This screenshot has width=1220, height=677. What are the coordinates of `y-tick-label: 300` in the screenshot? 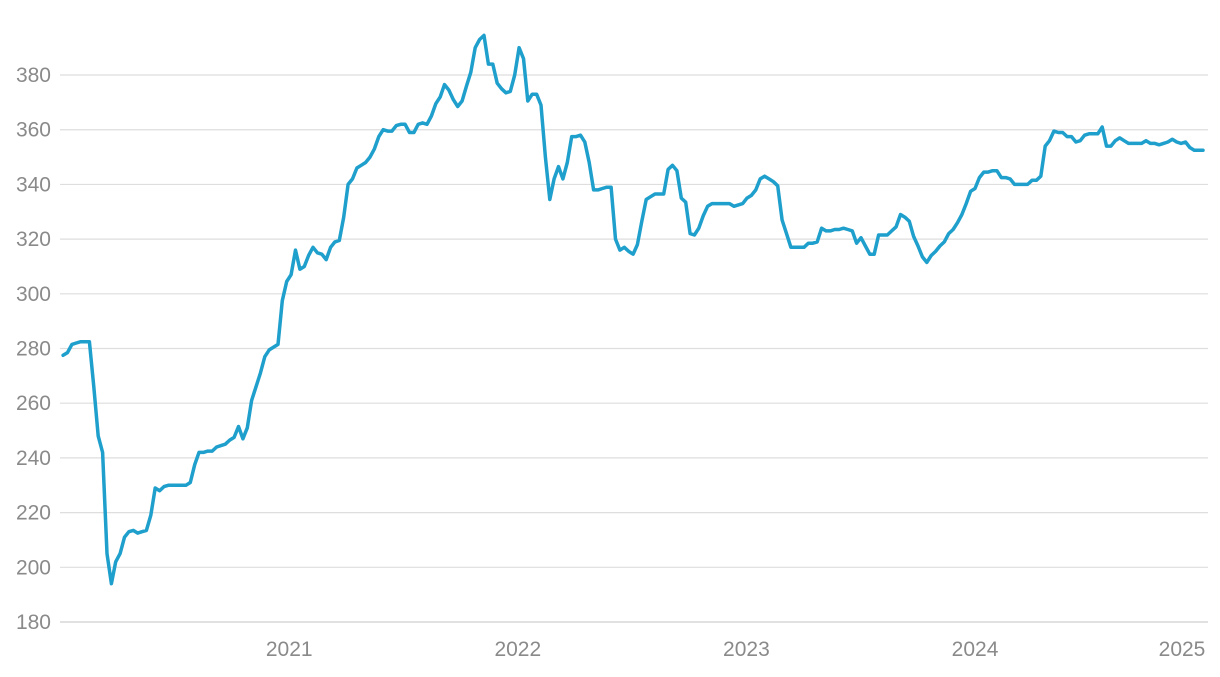 It's located at (33, 294).